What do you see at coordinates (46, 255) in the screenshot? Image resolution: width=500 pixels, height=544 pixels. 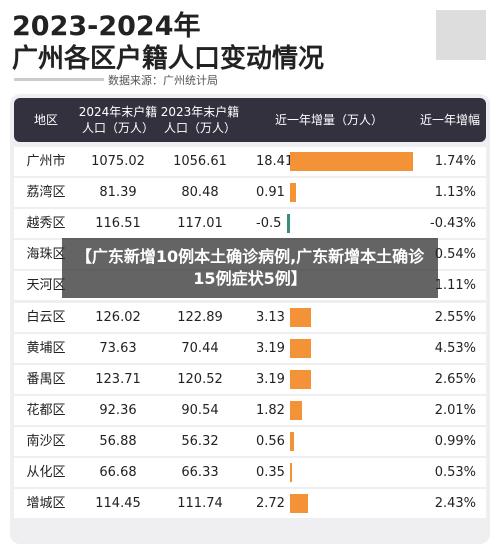 I see `region: 海珠区` at bounding box center [46, 255].